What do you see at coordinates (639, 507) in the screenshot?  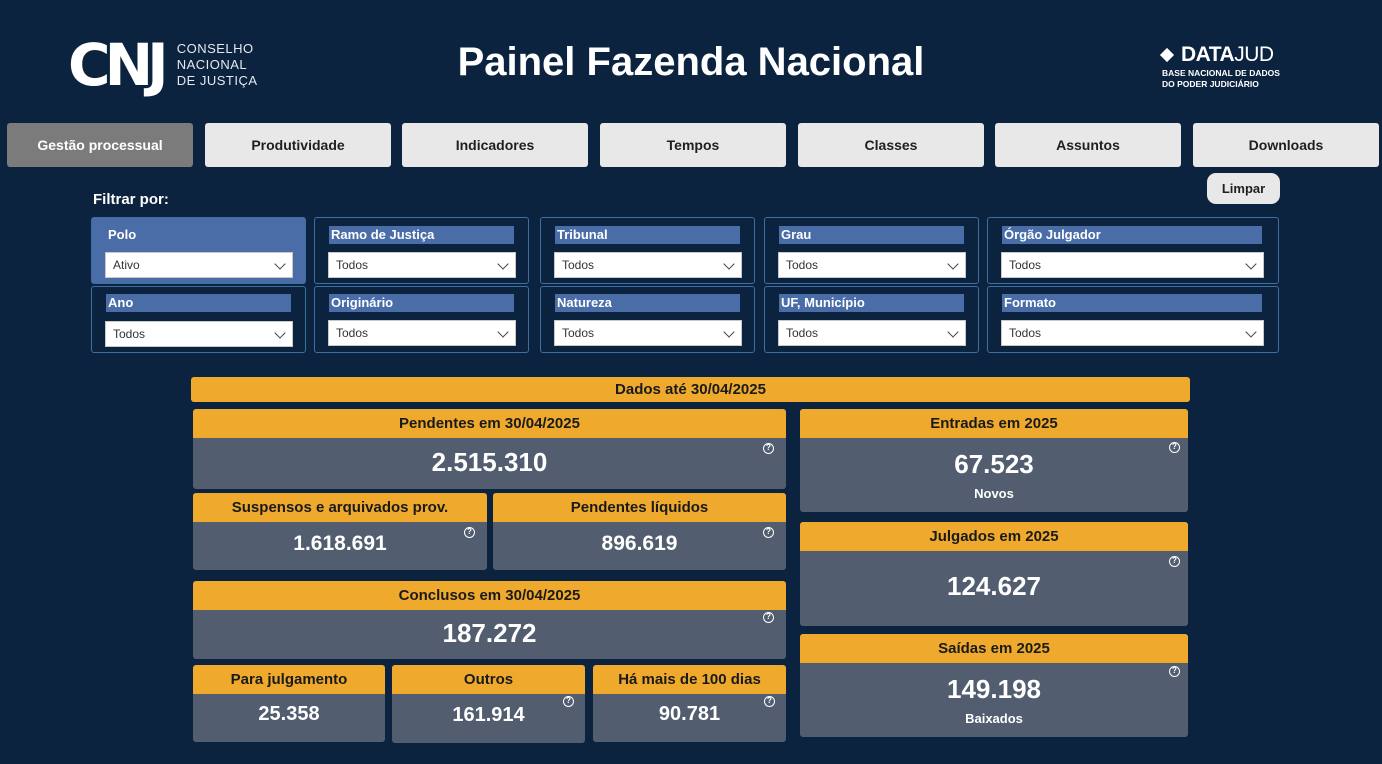 I see `card-title: Pendentes líquidos` at bounding box center [639, 507].